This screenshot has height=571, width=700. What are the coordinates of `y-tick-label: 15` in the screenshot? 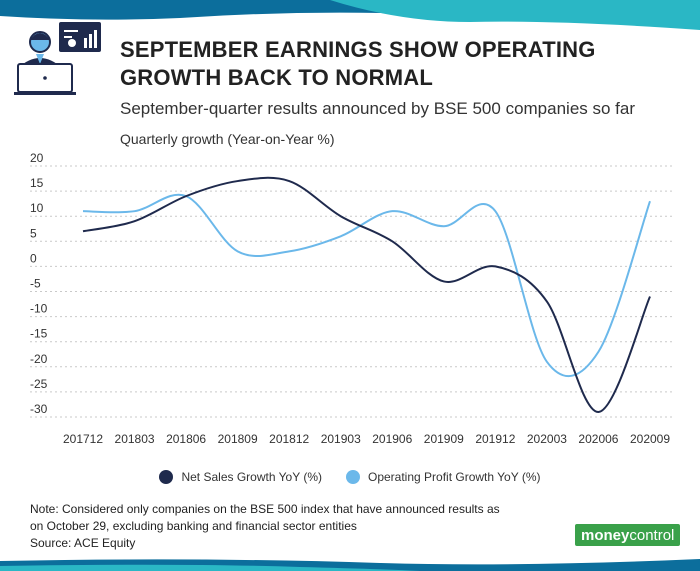 It's located at (37, 183).